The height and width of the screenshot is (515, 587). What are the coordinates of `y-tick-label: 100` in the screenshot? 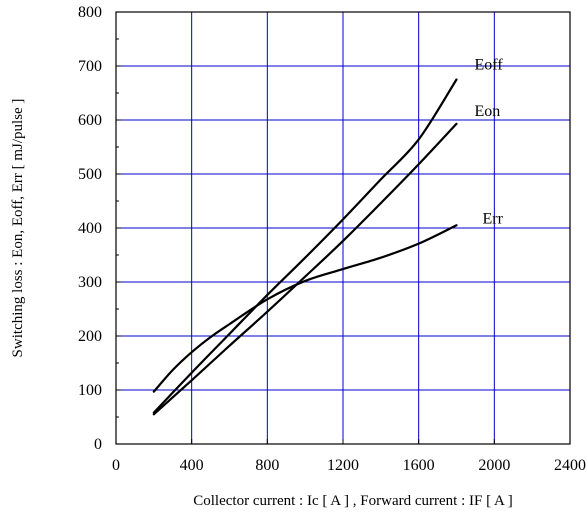 It's located at (90, 390).